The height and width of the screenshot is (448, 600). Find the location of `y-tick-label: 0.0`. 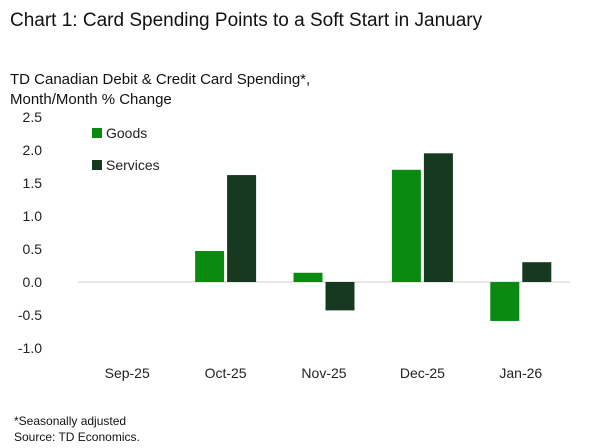

y-tick-label: 0.0 is located at coordinates (33, 282).